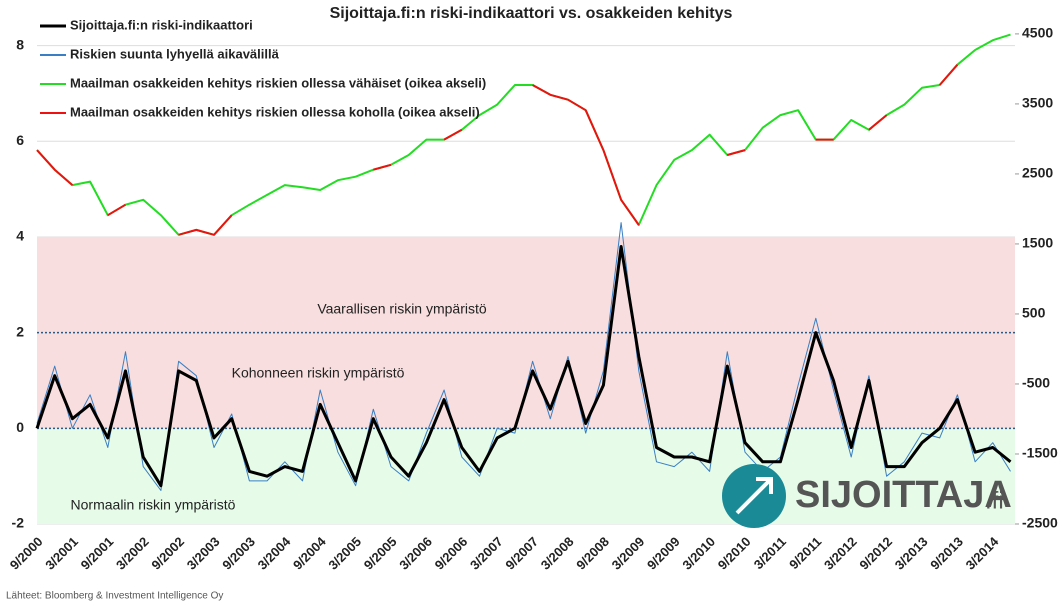  I want to click on y2-tick-label: -1500, so click(1040, 453).